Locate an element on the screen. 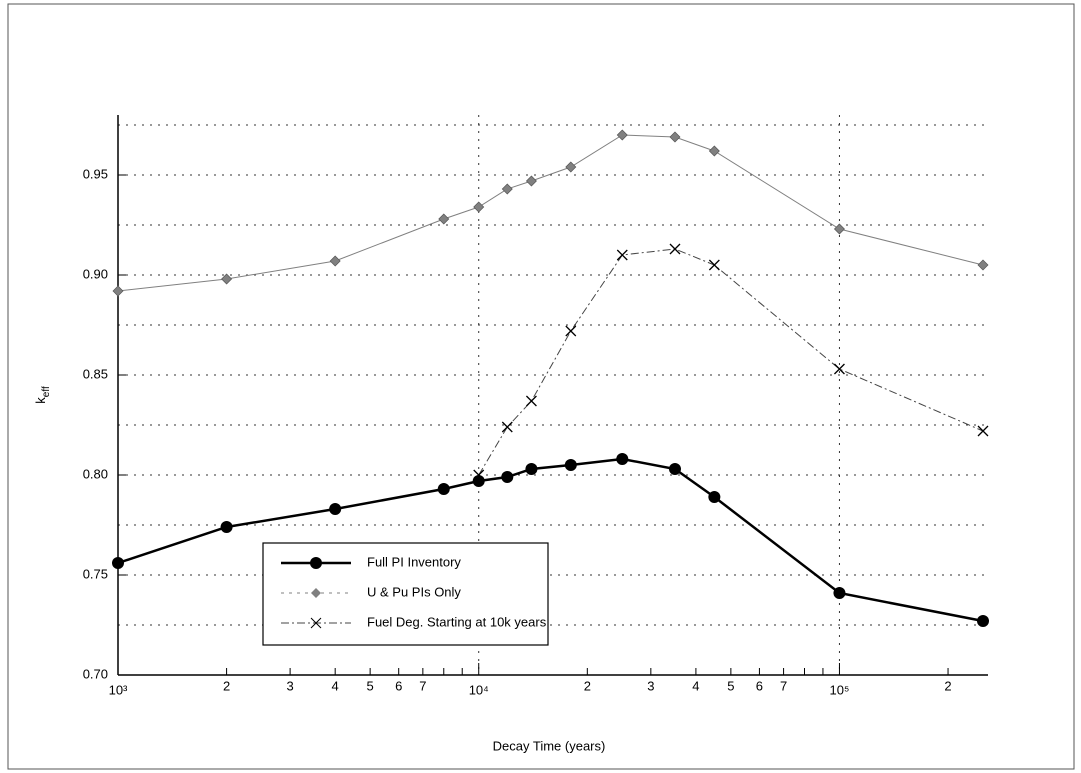  x-tick-label: 10⁵ is located at coordinates (840, 689).